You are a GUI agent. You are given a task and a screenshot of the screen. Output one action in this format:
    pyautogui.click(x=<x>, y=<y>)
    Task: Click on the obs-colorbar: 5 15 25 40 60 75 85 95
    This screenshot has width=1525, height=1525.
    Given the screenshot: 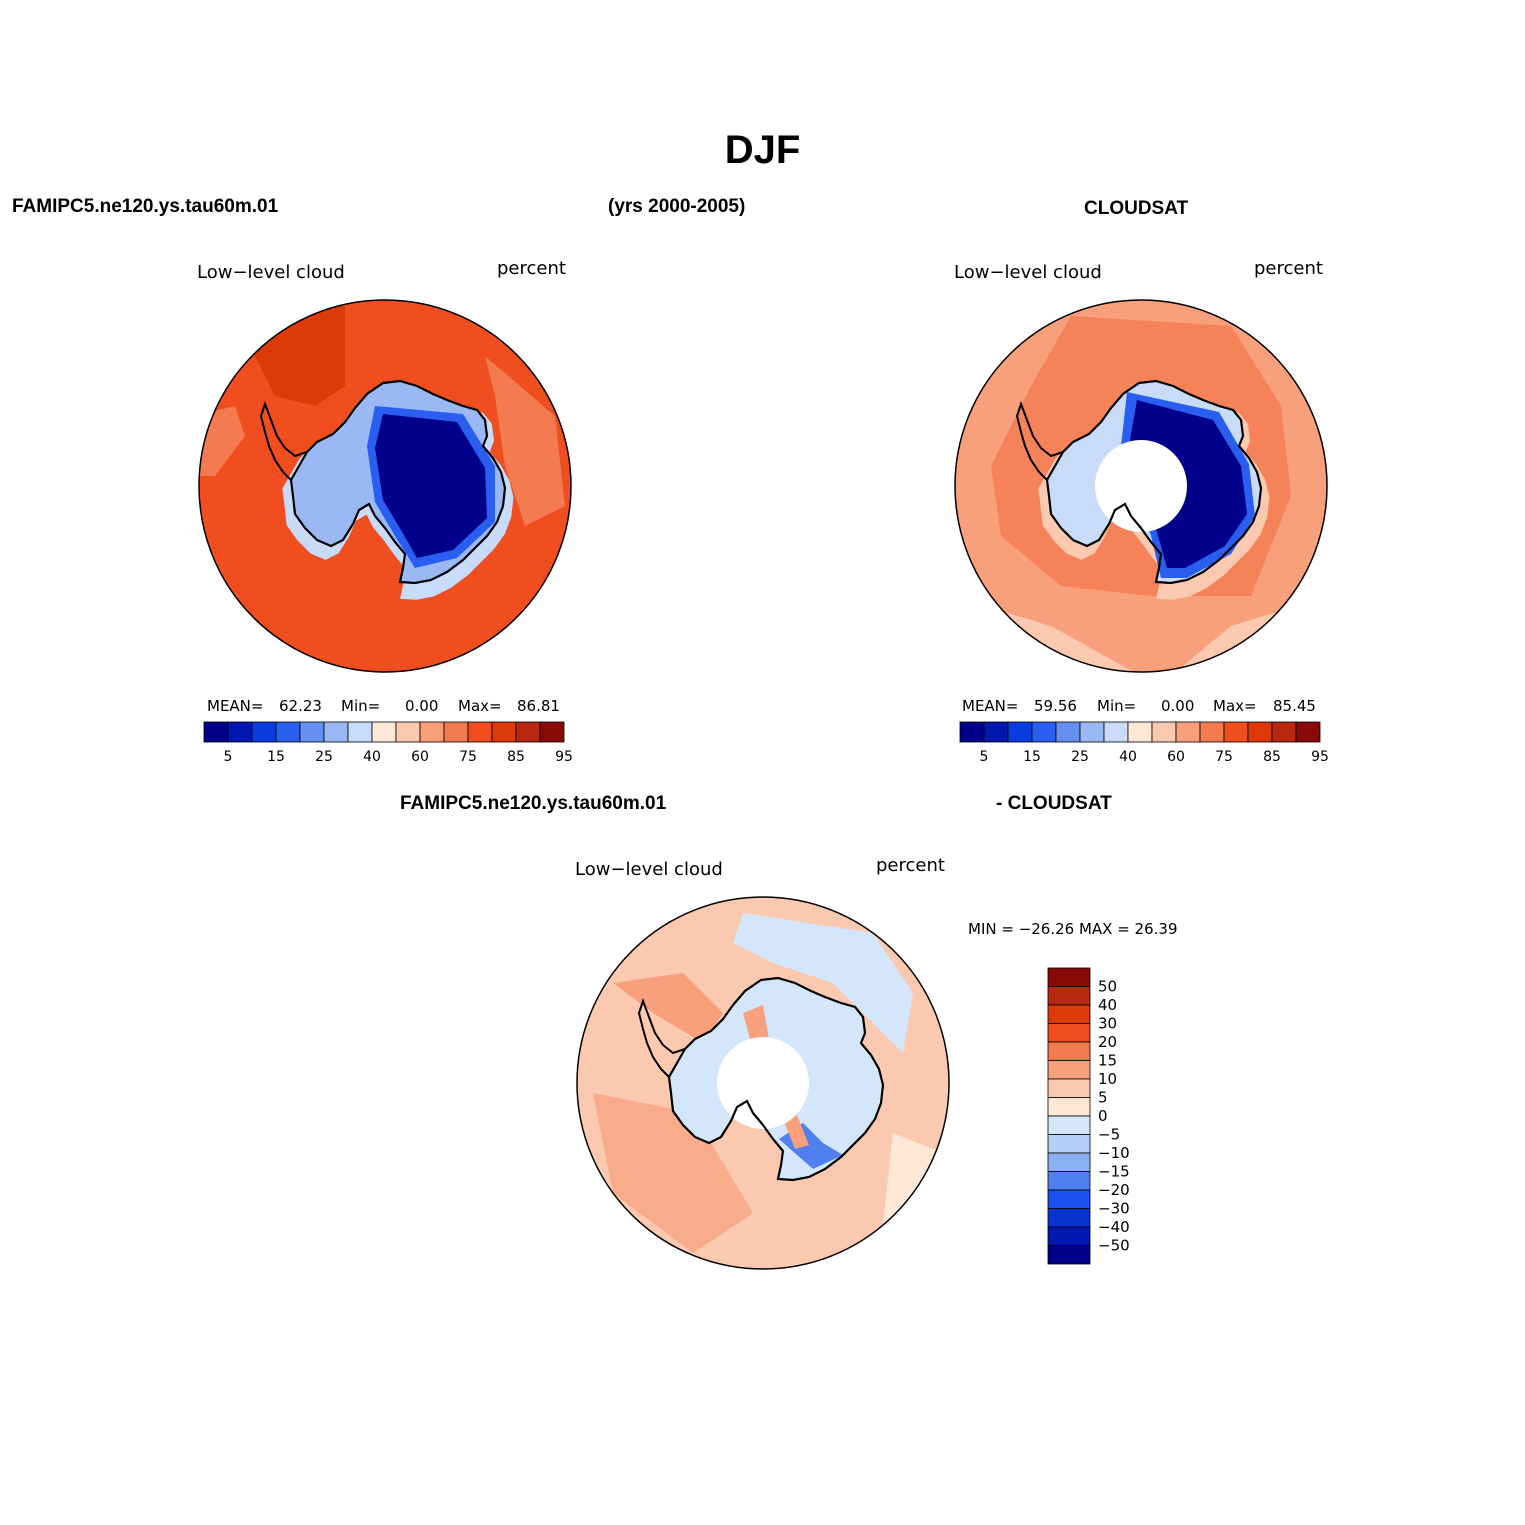 What is the action you would take?
    pyautogui.click(x=1143, y=743)
    